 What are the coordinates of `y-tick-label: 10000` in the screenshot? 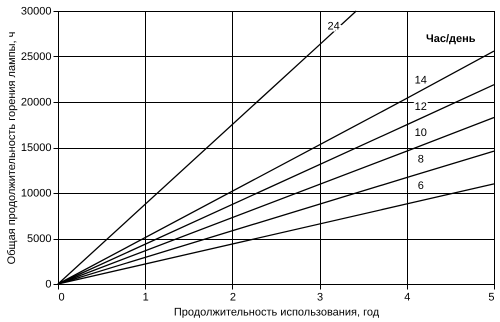 It's located at (36, 194).